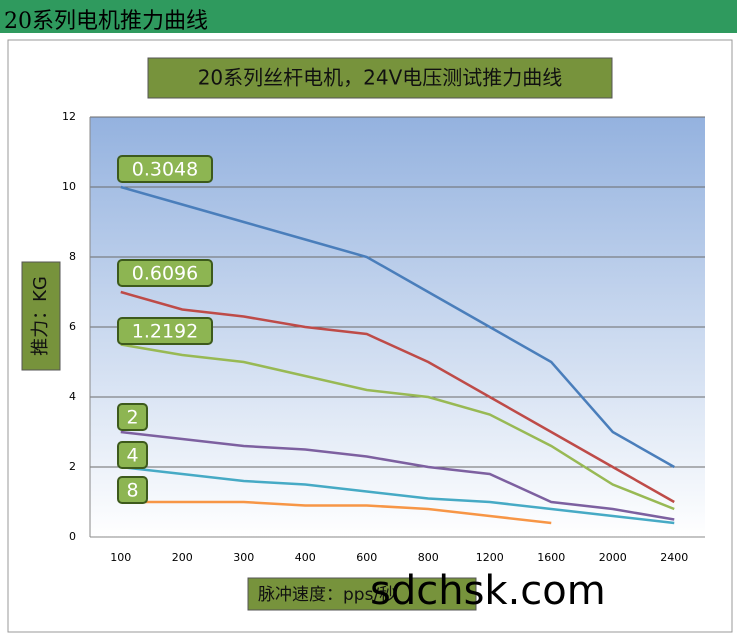 The width and height of the screenshot is (737, 637). I want to click on y-tick-label: 12, so click(69, 116).